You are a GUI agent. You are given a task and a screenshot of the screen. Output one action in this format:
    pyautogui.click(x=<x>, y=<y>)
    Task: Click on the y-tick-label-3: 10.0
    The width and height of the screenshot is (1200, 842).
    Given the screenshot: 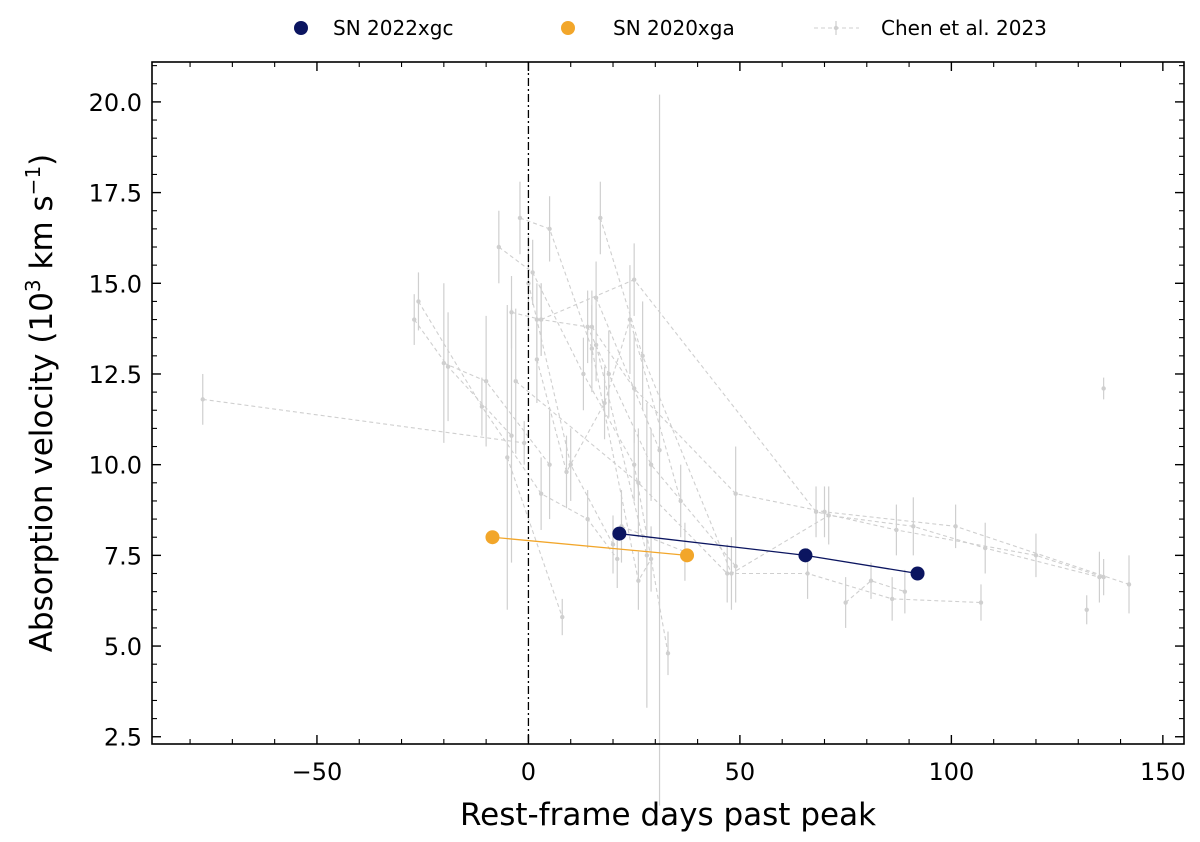 What is the action you would take?
    pyautogui.click(x=115, y=466)
    